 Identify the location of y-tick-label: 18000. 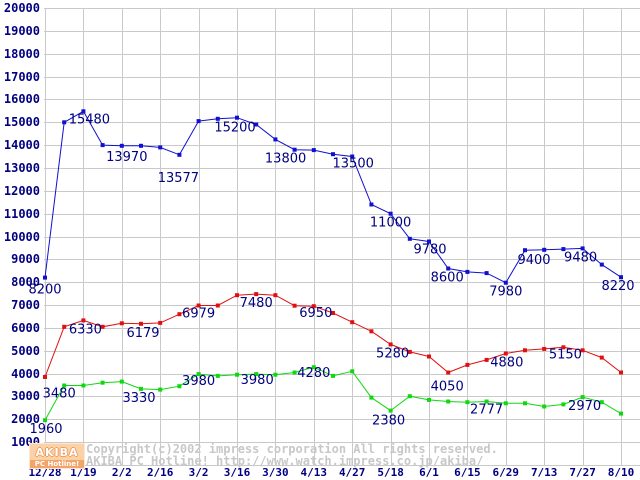
(22, 54).